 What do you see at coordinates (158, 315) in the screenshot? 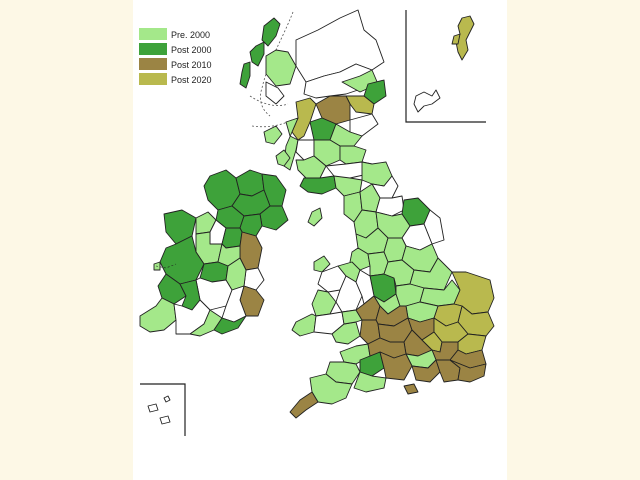
I see `region-kerry` at bounding box center [158, 315].